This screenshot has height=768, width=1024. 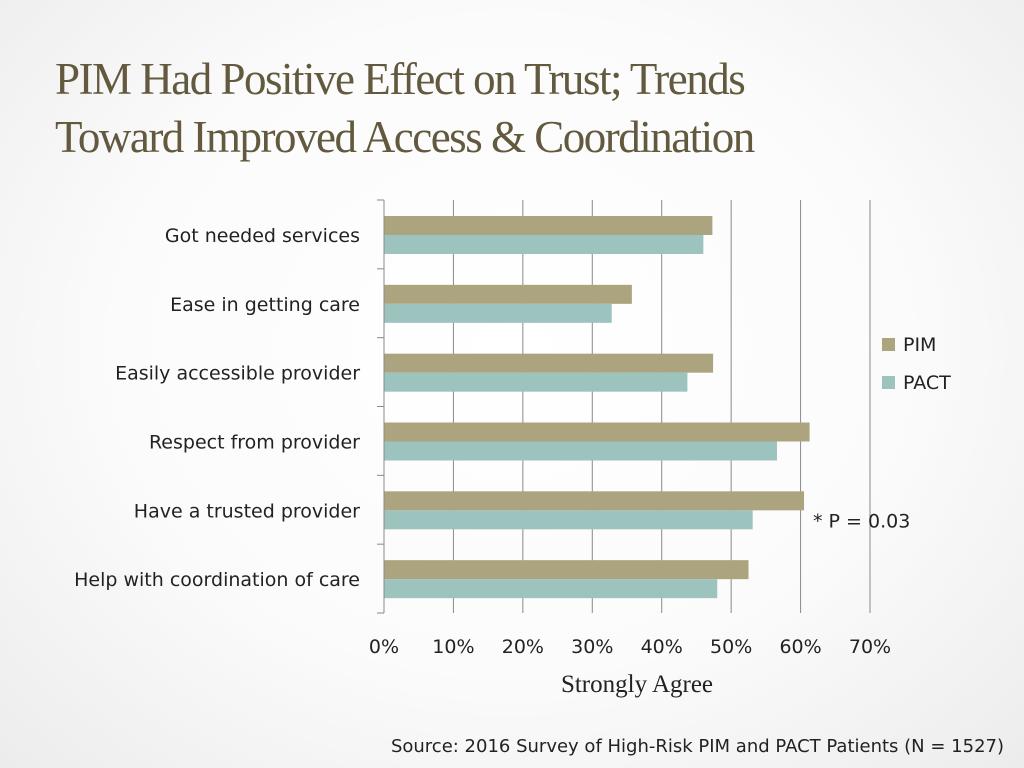 I want to click on category-label: Ease in getting care, so click(x=265, y=305).